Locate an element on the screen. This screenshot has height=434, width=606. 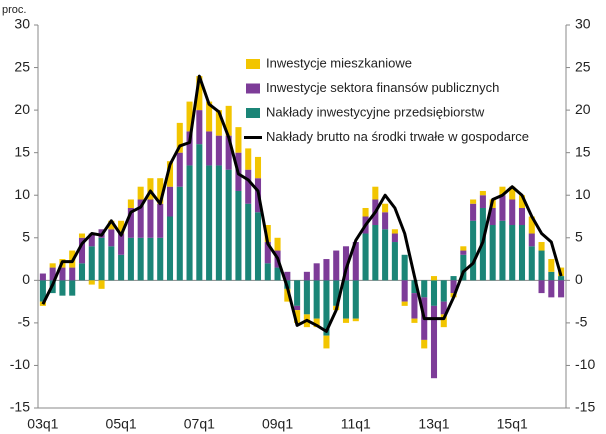
legend-label: Nakłady inwestycyjne przedsiębiorstw is located at coordinates (375, 111).